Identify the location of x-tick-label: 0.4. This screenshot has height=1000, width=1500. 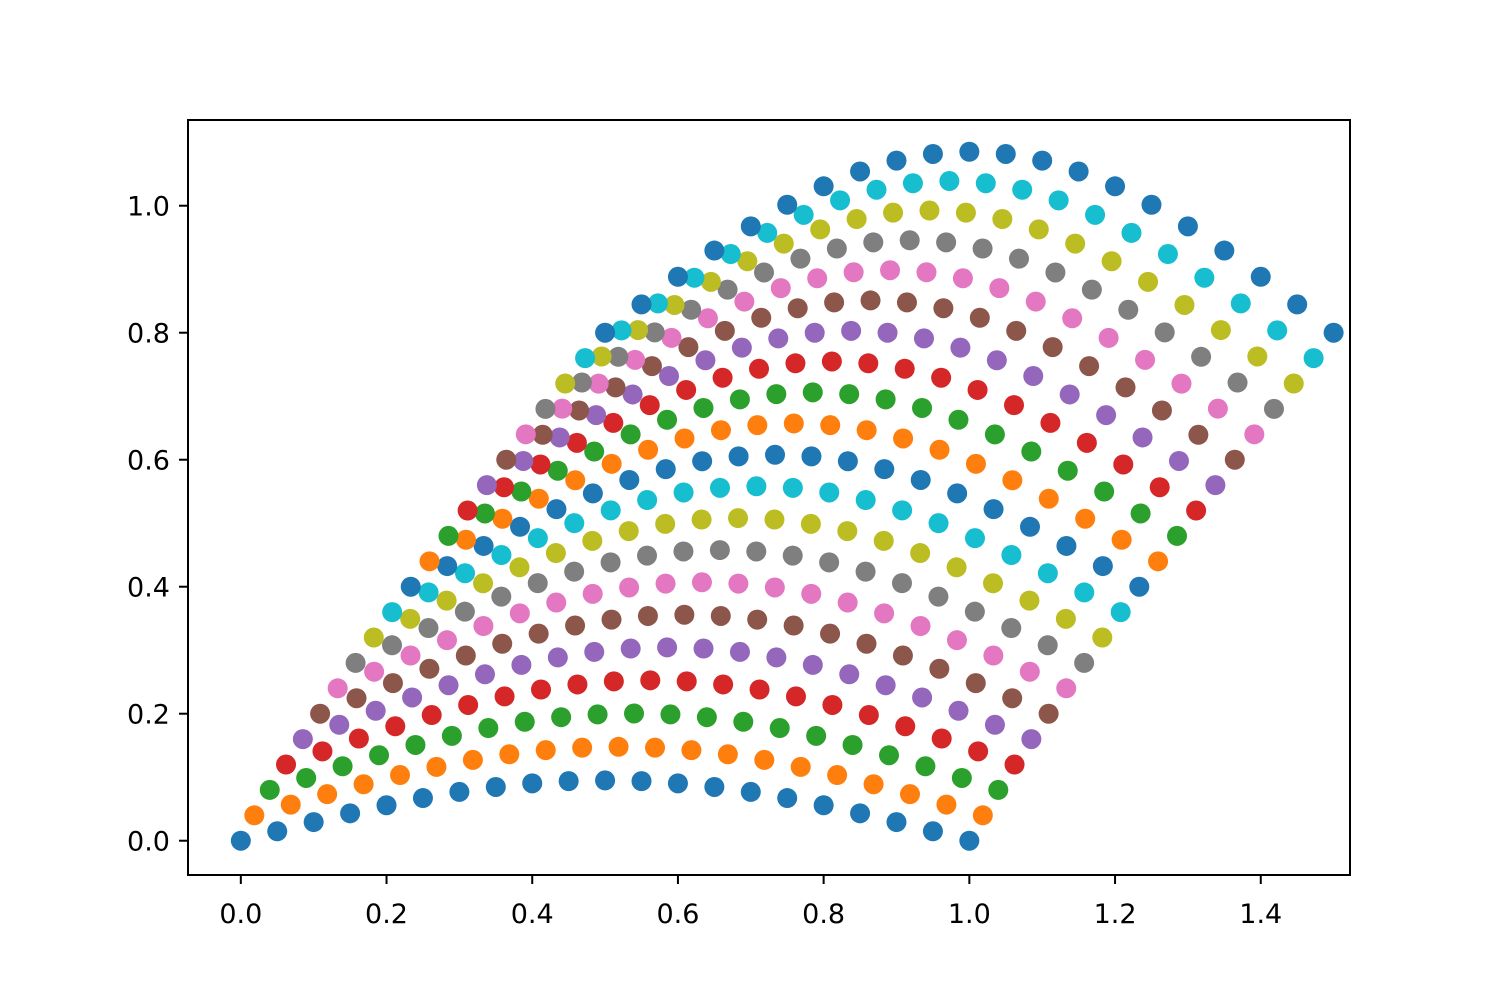
(532, 914).